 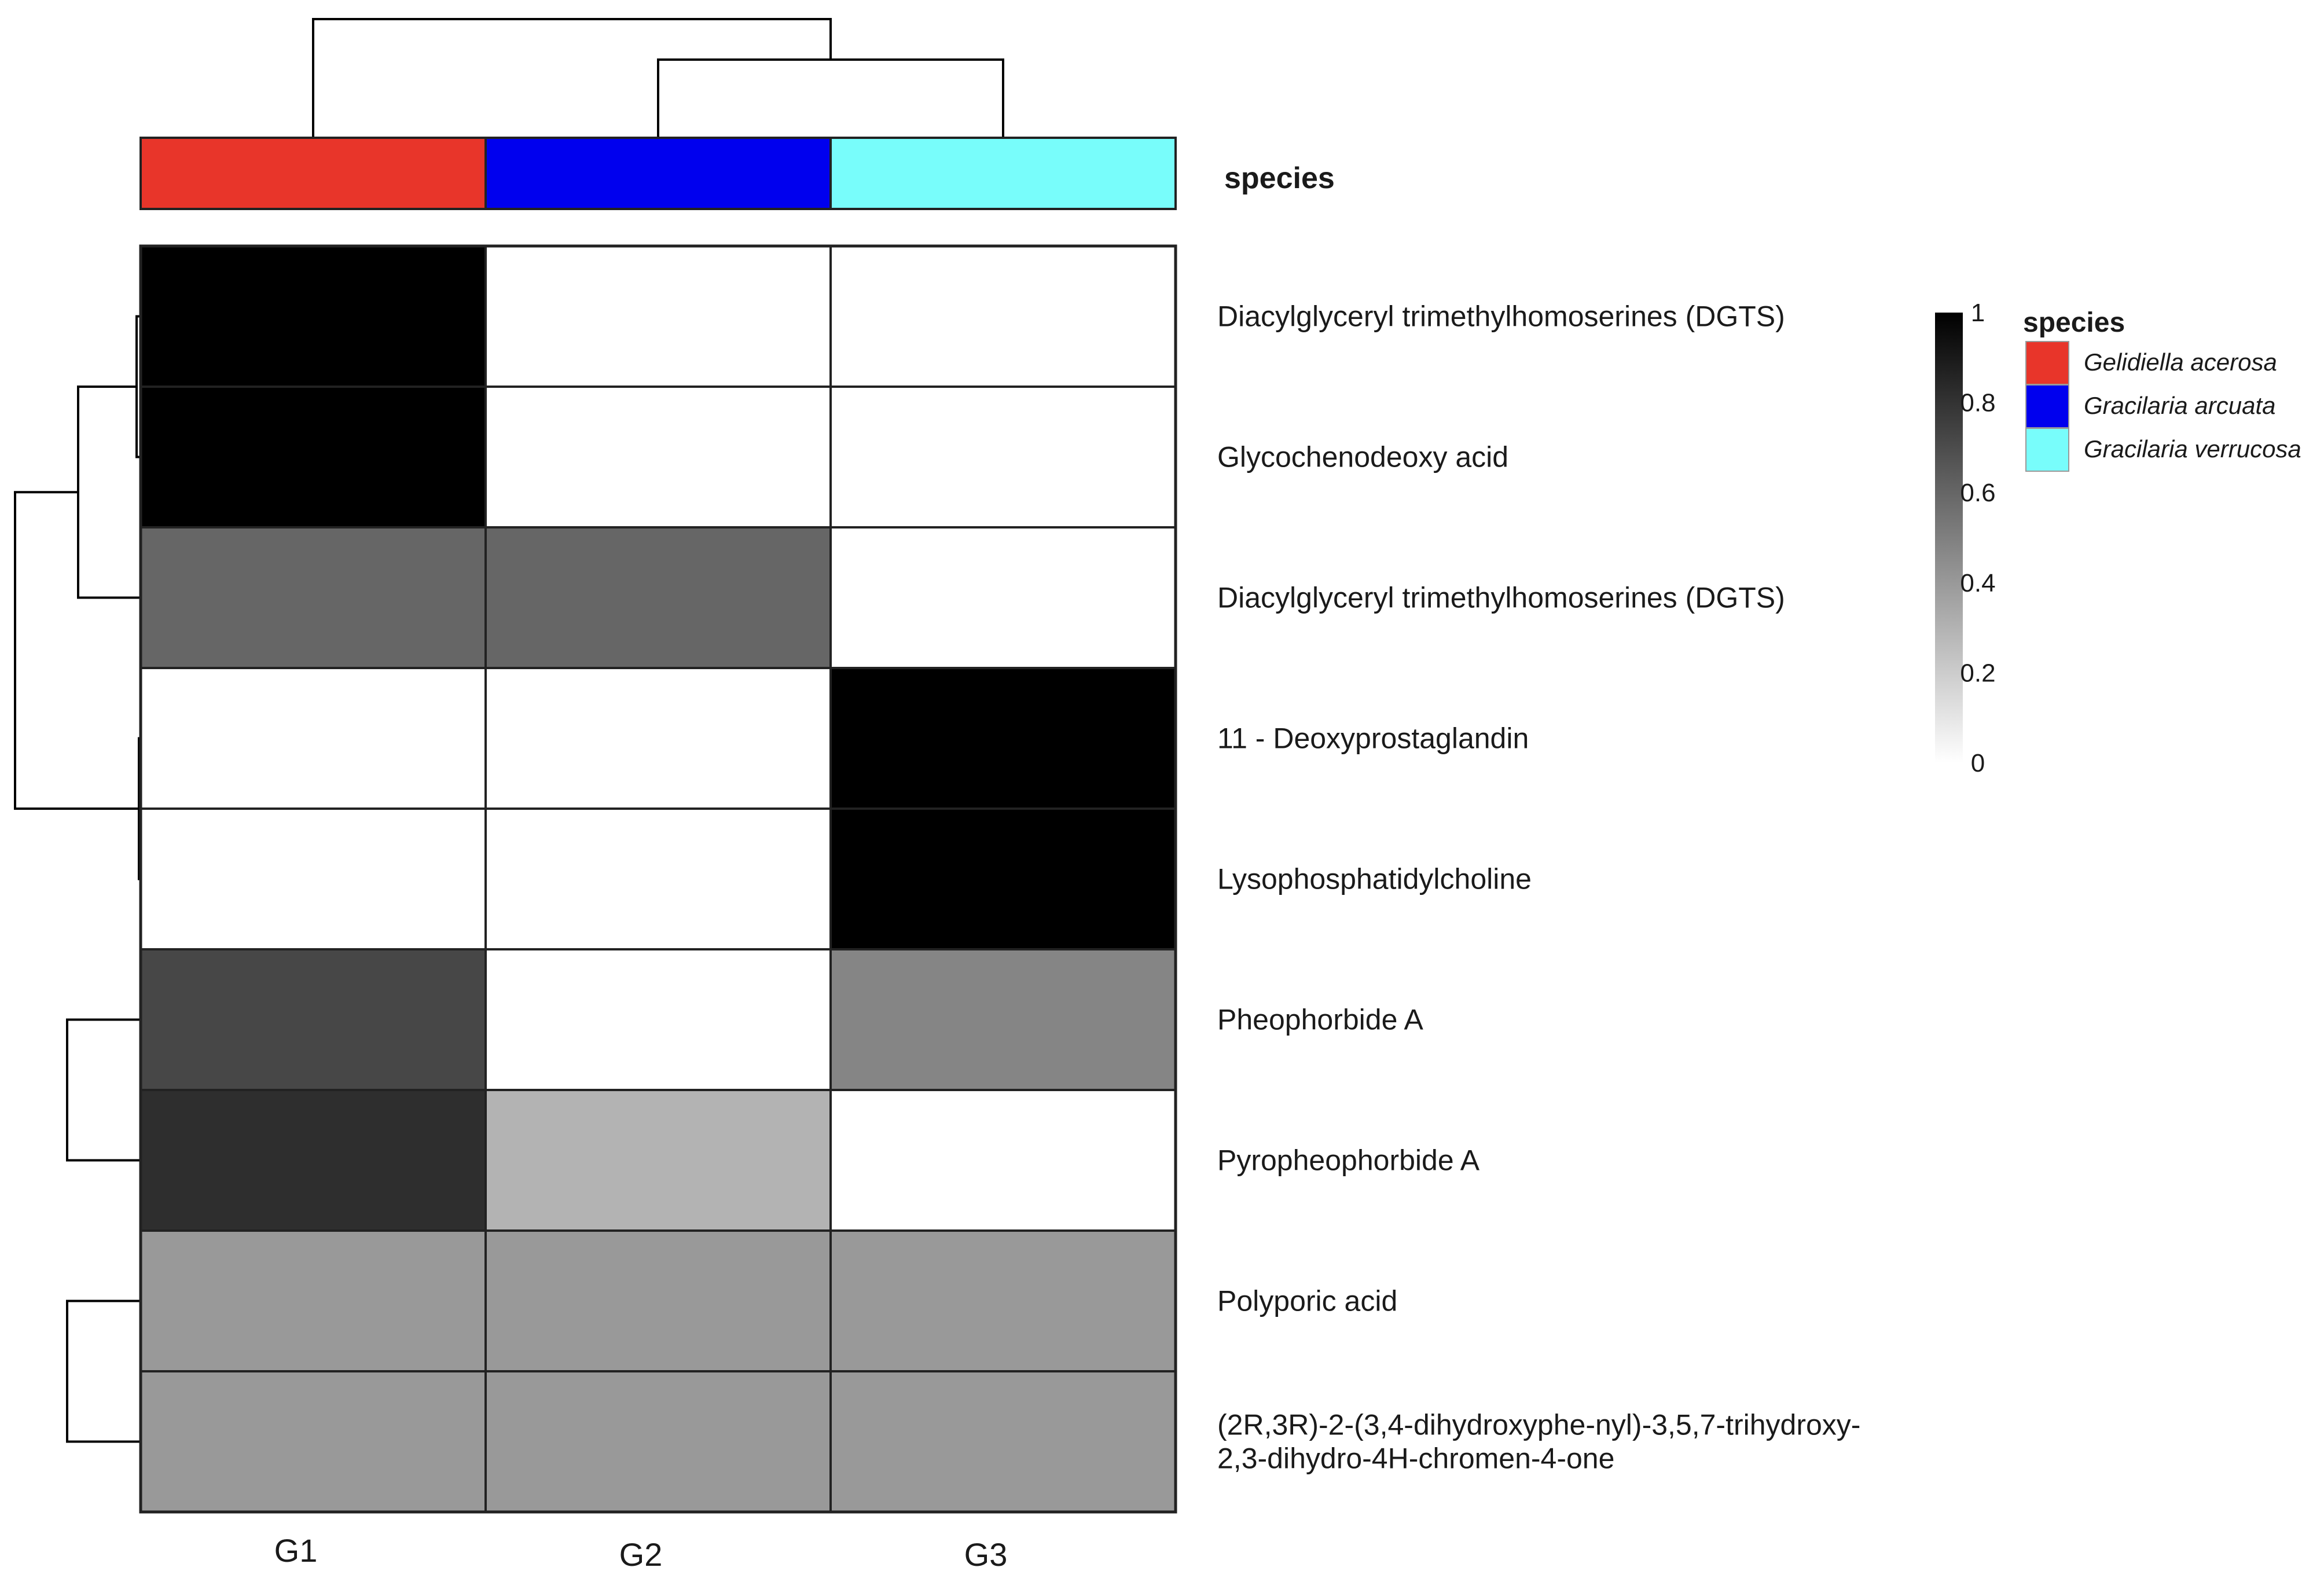 I want to click on row-label-7: Pyropheophorbide A, so click(x=1348, y=1160).